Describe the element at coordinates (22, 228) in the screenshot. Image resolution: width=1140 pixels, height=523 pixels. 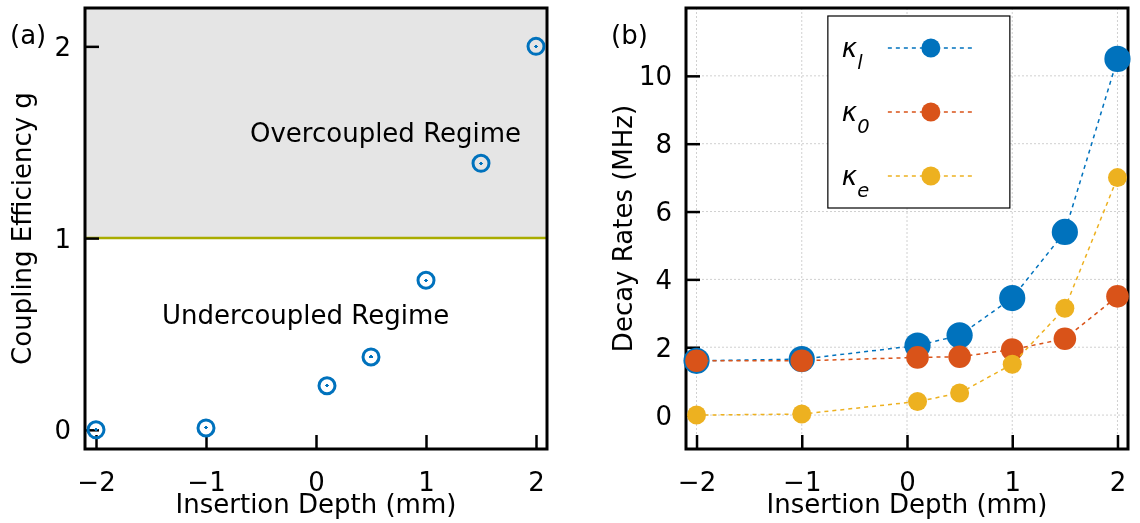
I see `y-axis-title: Coupling Efficiency g` at that location.